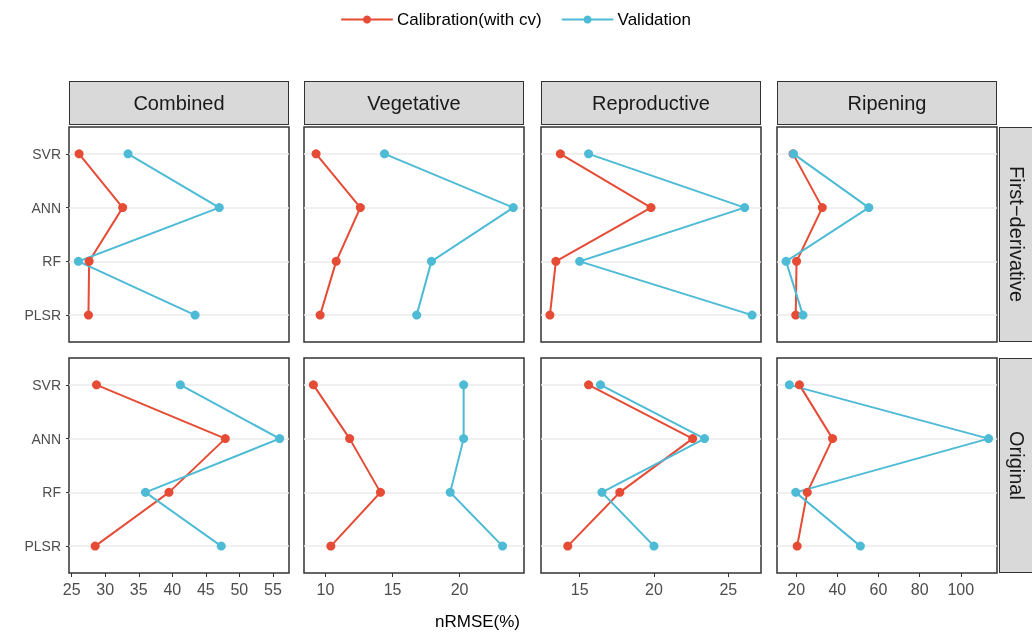 This screenshot has height=638, width=1032. What do you see at coordinates (239, 589) in the screenshot?
I see `x-tick-label: 50` at bounding box center [239, 589].